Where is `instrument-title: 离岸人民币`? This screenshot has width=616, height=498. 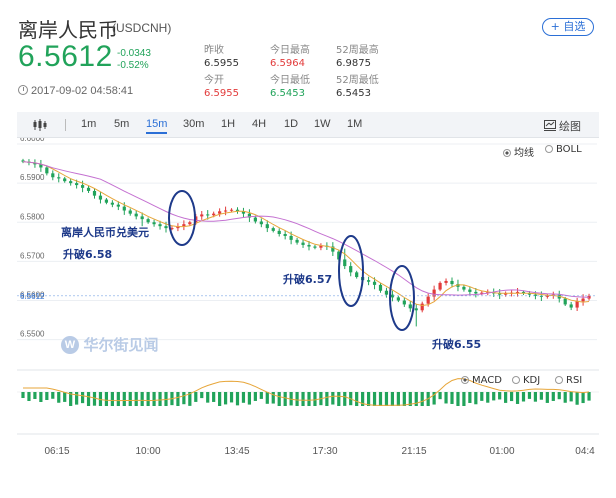
instrument-title: 离岸人民币 is located at coordinates (68, 30).